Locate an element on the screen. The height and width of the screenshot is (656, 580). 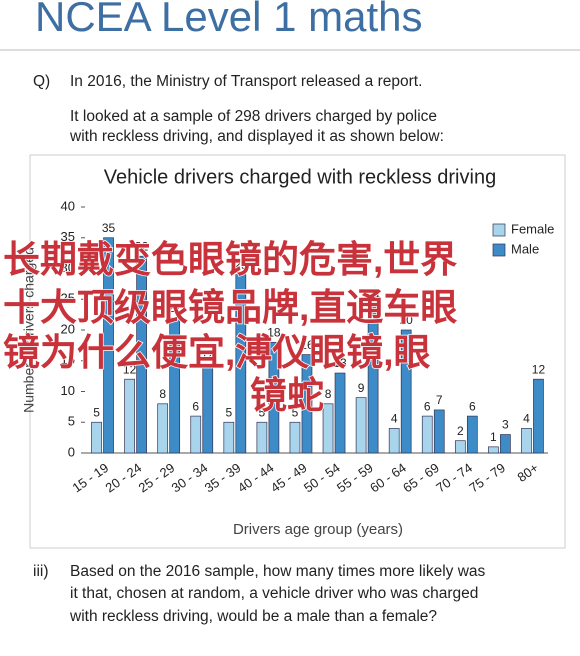
overlay-text: 长期戴变色眼镜的危害,世界 is located at coordinates (230, 259).